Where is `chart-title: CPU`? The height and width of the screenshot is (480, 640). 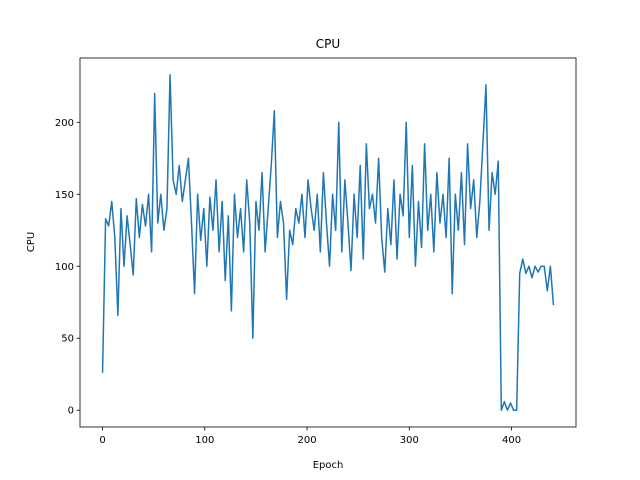 chart-title: CPU is located at coordinates (328, 44).